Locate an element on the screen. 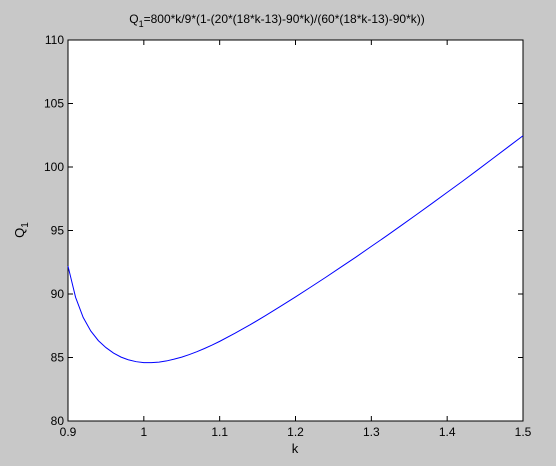  y-tick-label: 80 is located at coordinates (58, 421).